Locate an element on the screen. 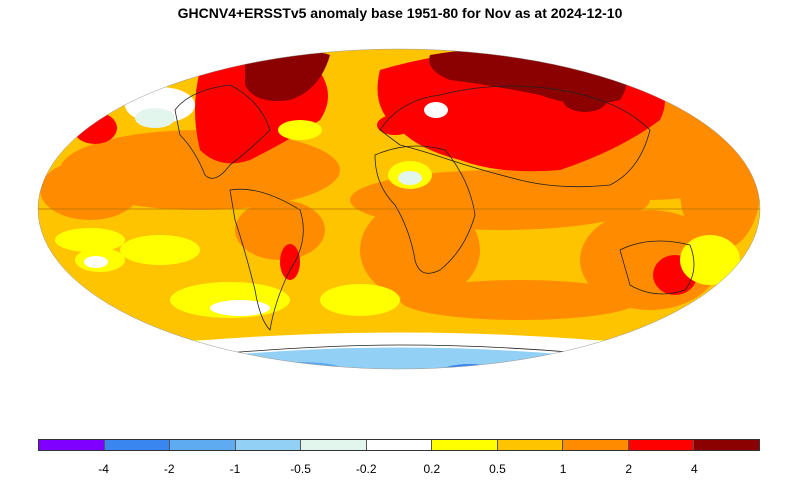 This screenshot has height=480, width=800. legend-tick-label: 0.5 is located at coordinates (497, 469).